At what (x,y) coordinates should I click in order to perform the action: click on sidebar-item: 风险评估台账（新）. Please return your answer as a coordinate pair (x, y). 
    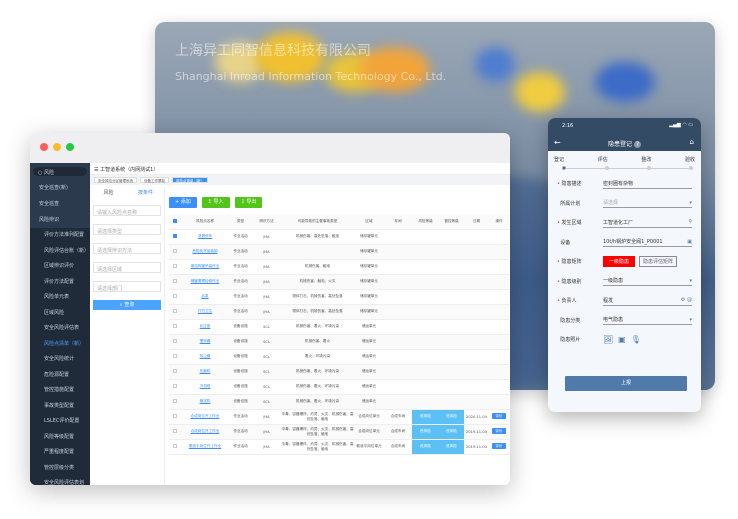
    Looking at the image, I should click on (60, 251).